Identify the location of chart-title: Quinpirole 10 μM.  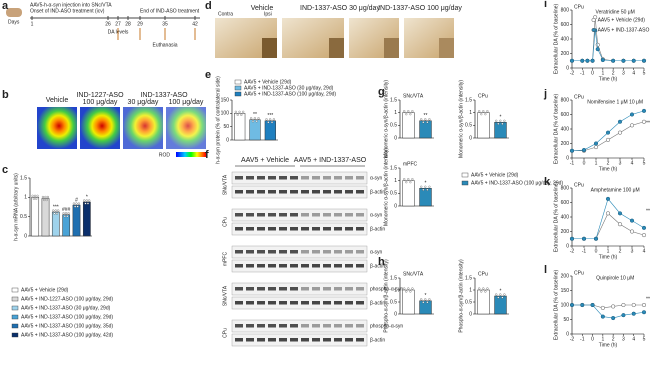
(615, 278).